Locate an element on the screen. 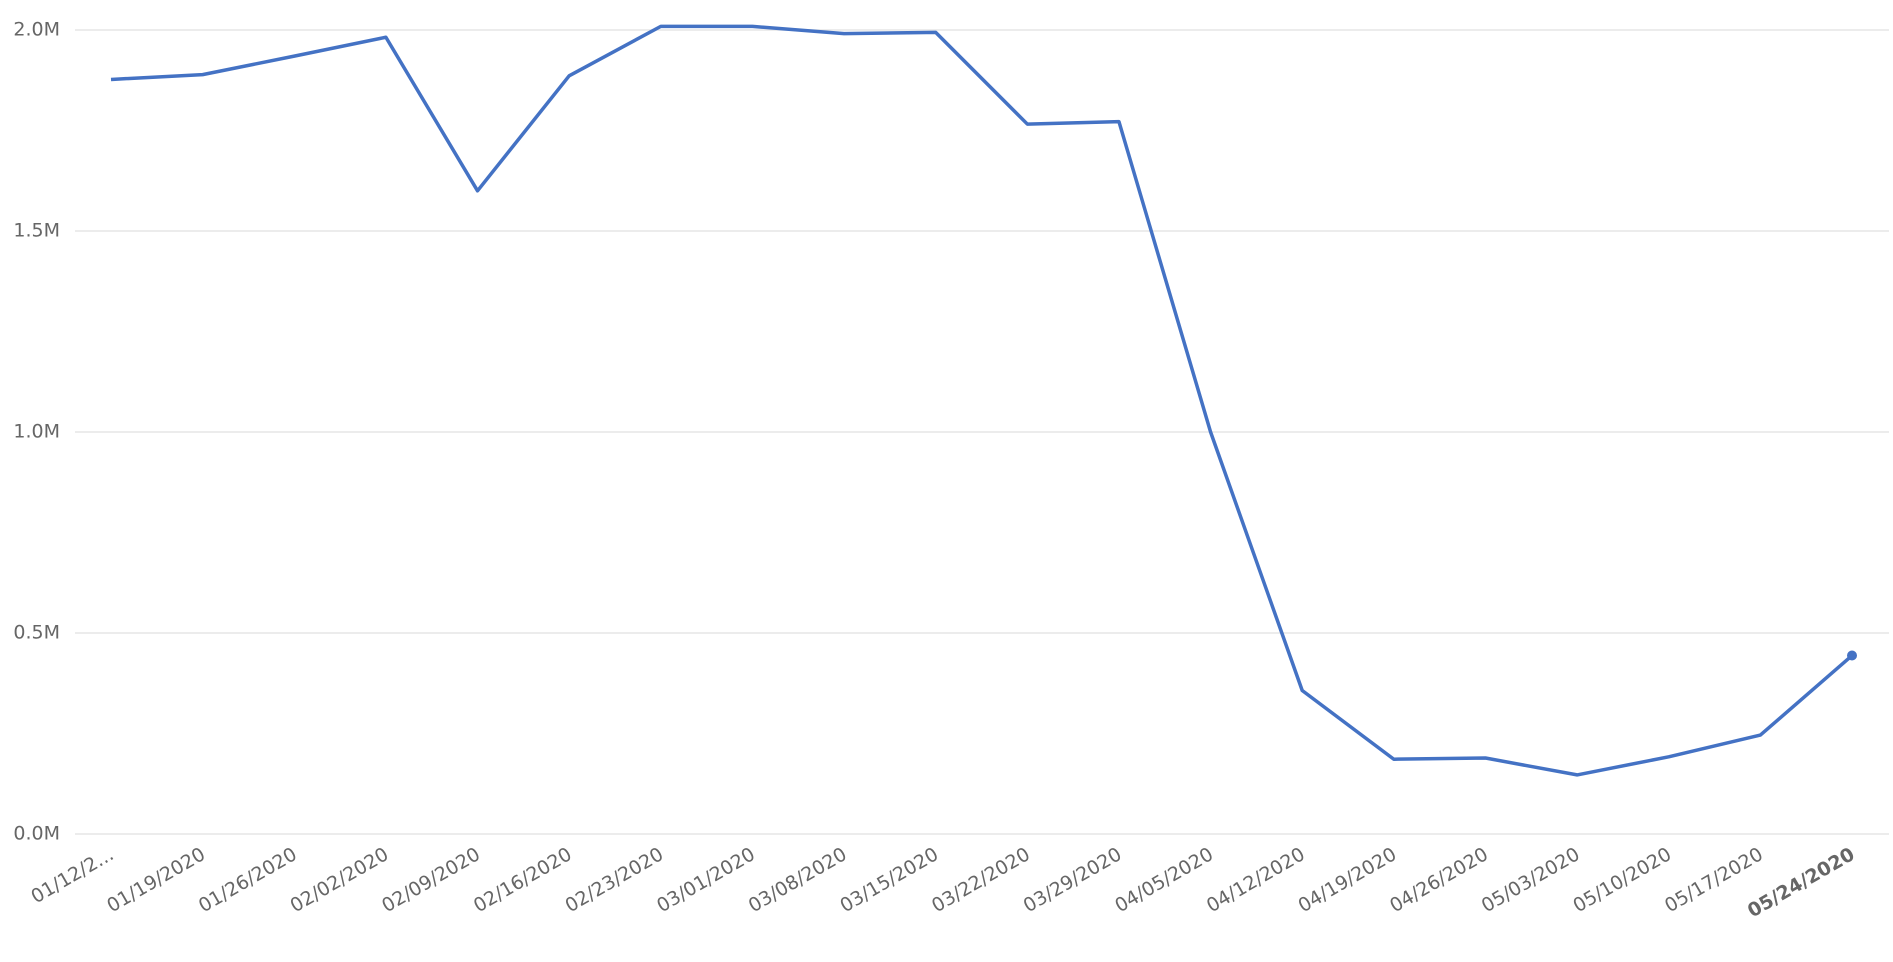 The width and height of the screenshot is (1893, 962). y-tick-label: 1.0M is located at coordinates (36, 432).